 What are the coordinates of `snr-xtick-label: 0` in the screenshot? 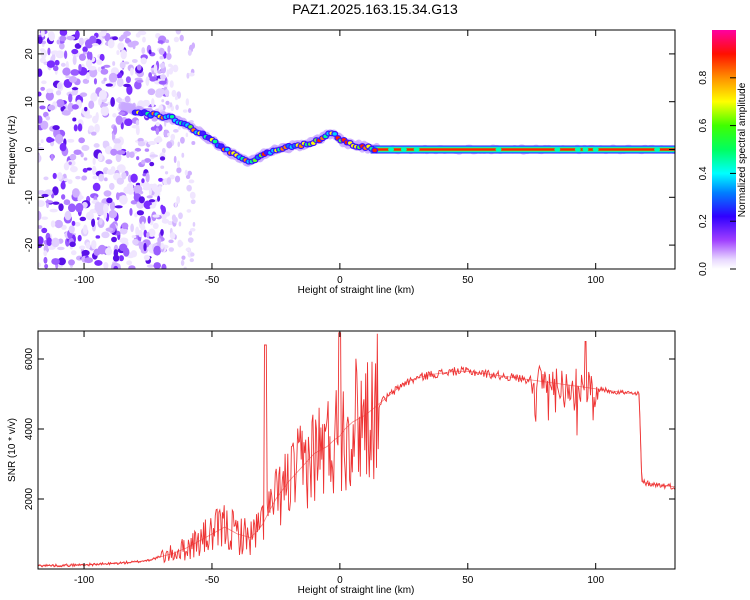 It's located at (340, 580).